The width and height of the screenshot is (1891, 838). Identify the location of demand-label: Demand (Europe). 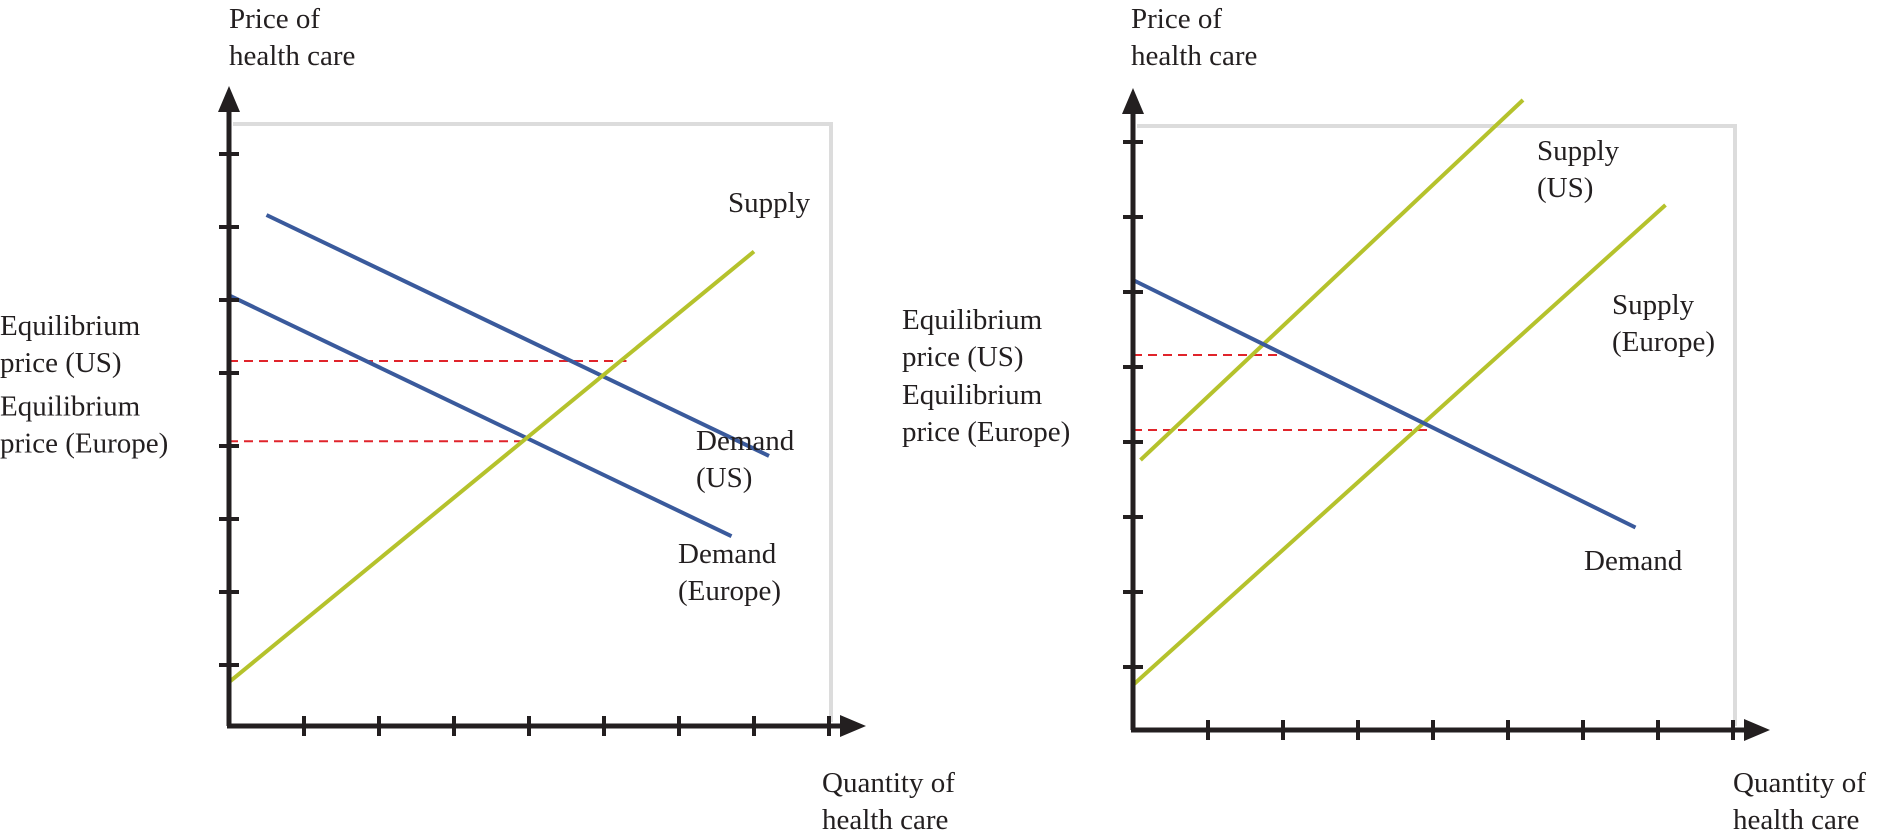
(729, 572).